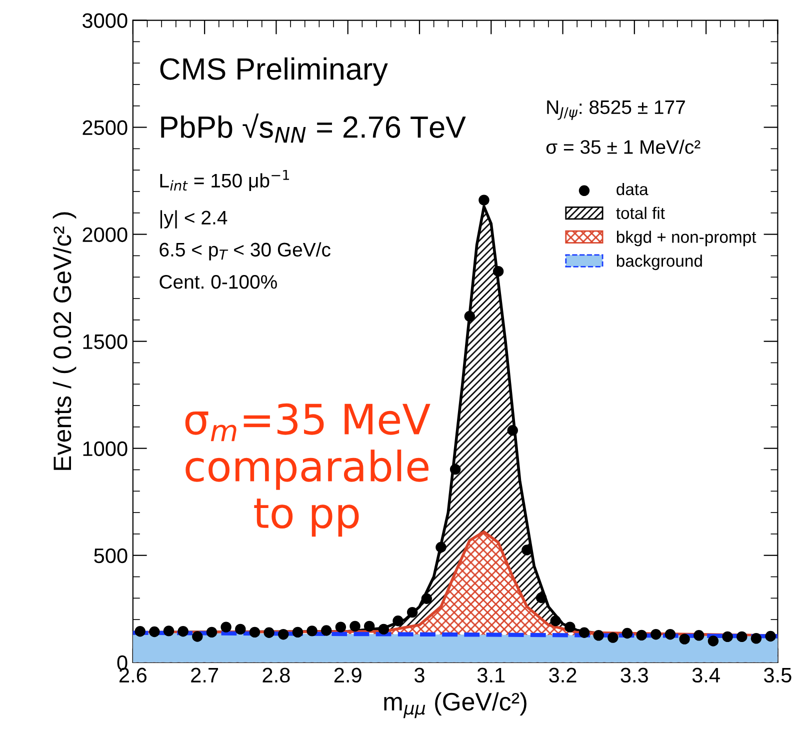 This screenshot has height=751, width=796. Describe the element at coordinates (105, 128) in the screenshot. I see `y-tick-label: 2500` at that location.